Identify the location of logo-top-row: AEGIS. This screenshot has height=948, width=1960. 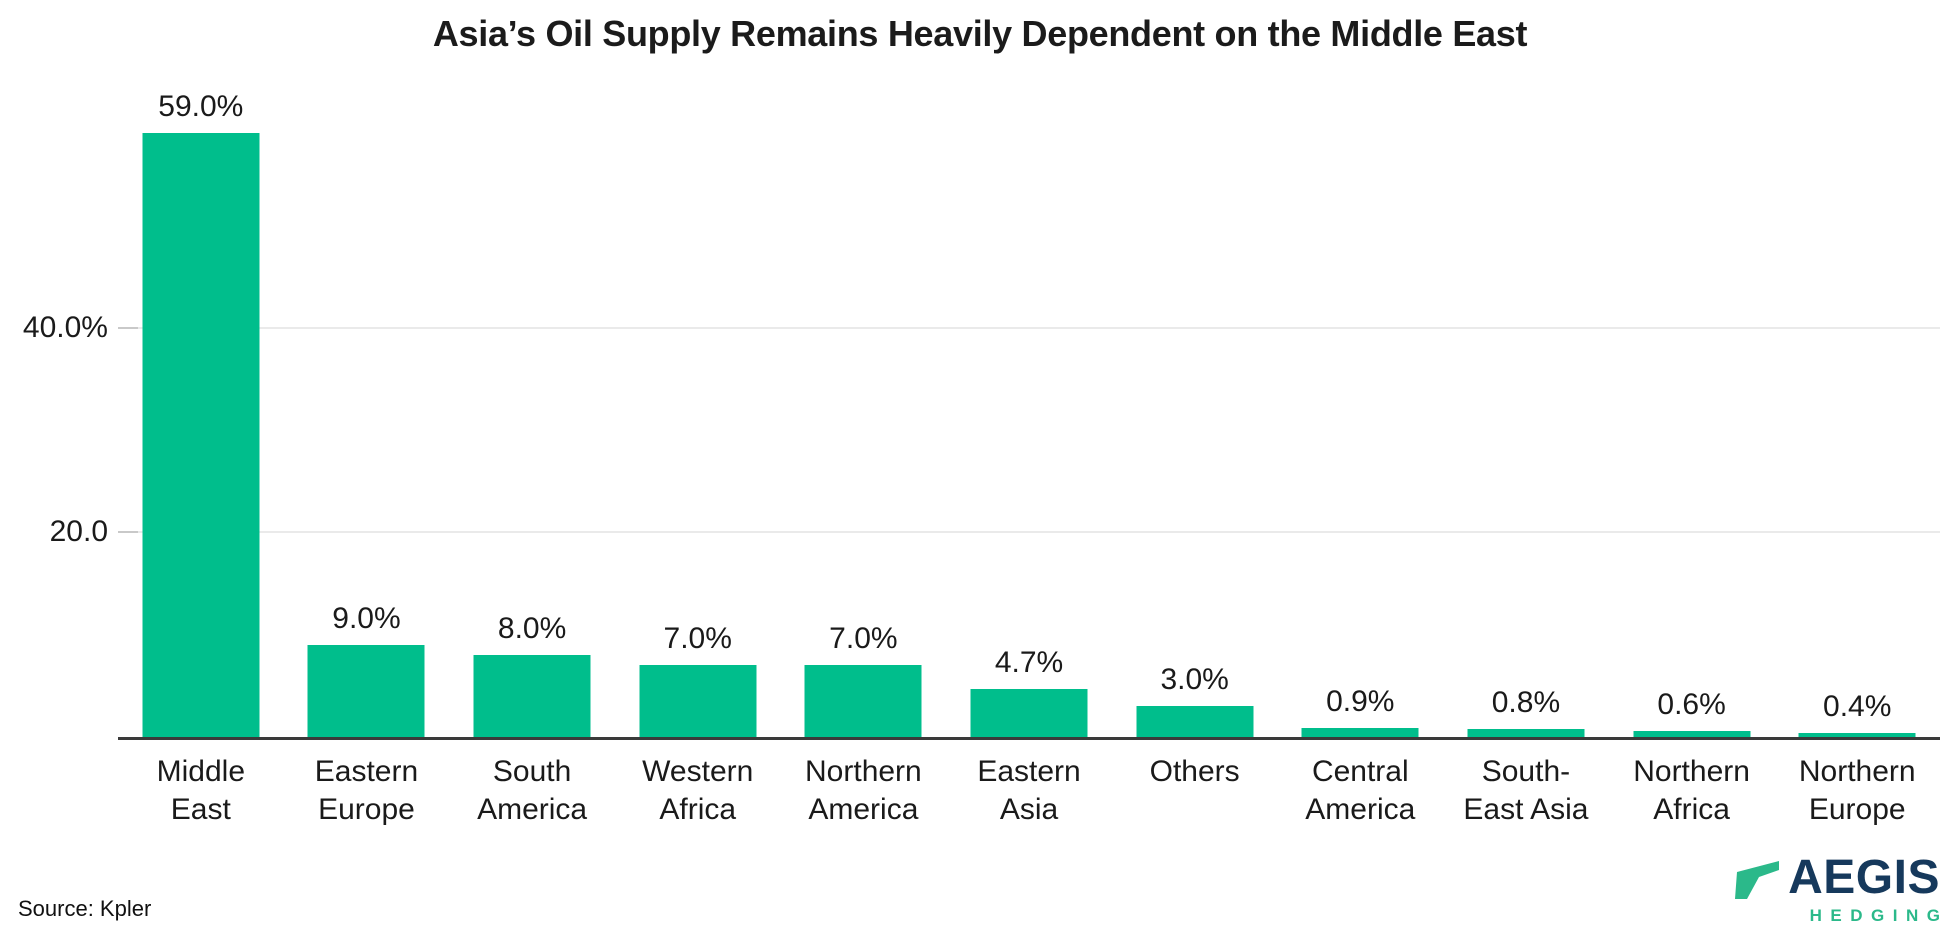
(1836, 877).